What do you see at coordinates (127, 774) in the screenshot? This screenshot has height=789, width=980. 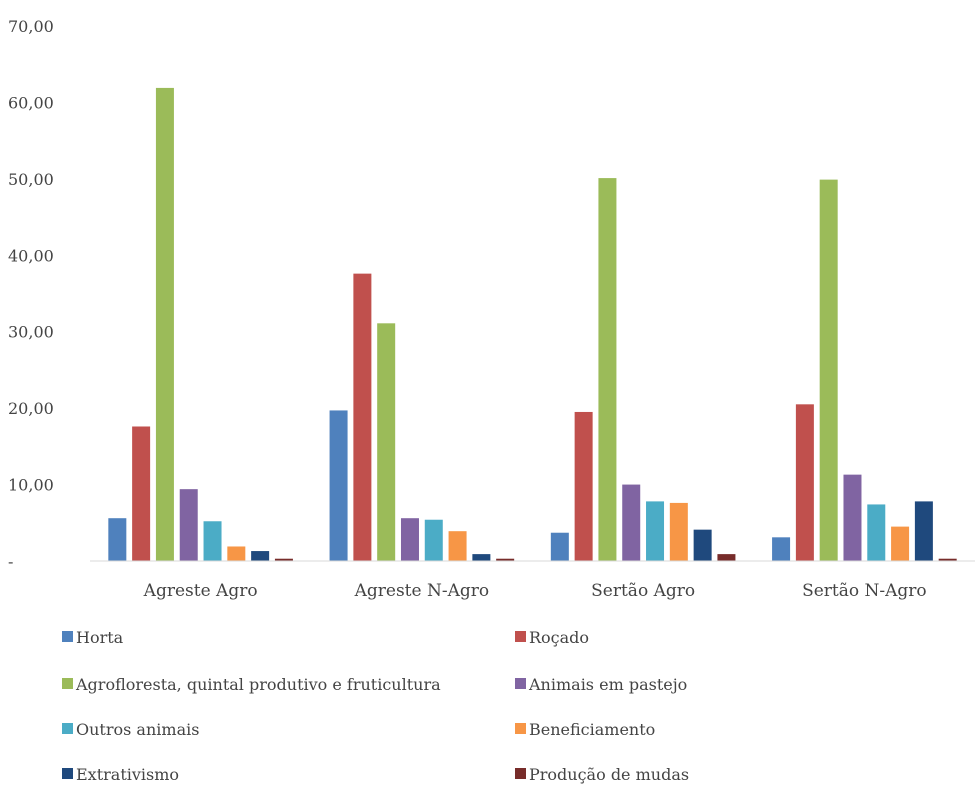 I see `legend-label: Extrativismo` at bounding box center [127, 774].